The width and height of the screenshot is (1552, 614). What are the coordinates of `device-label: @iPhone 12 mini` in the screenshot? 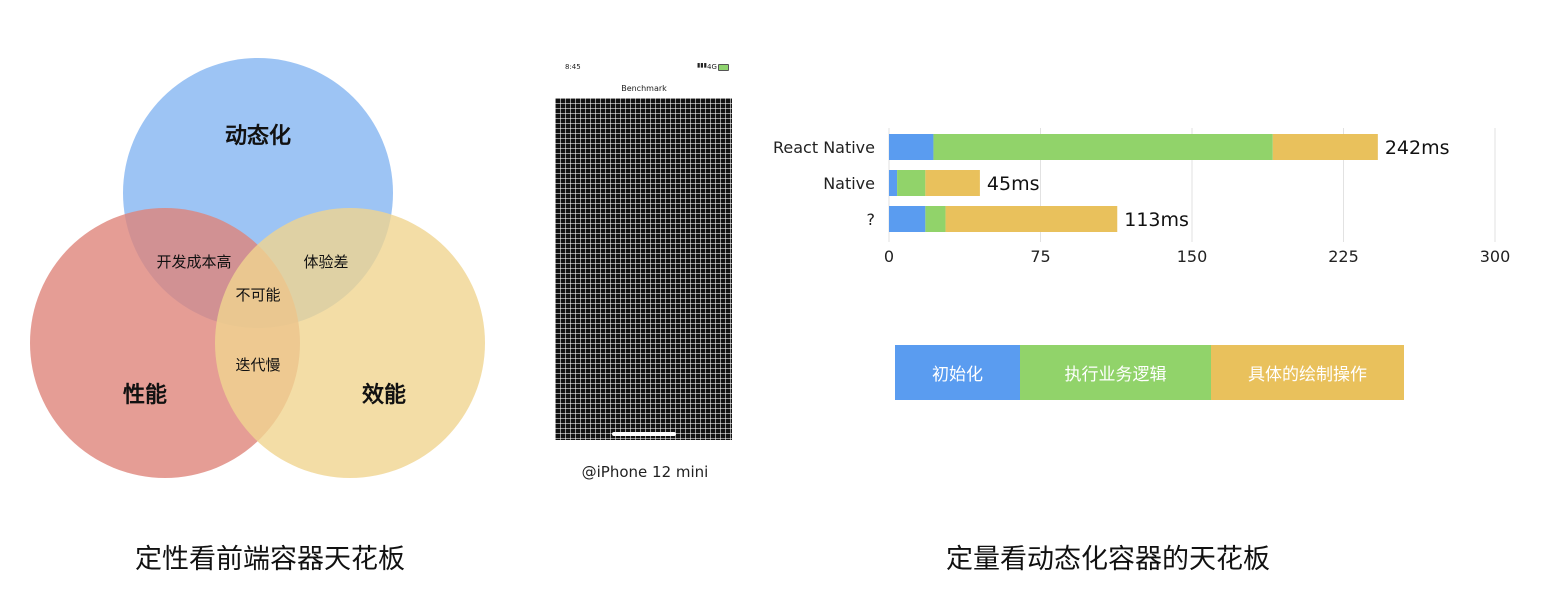 It's located at (645, 472).